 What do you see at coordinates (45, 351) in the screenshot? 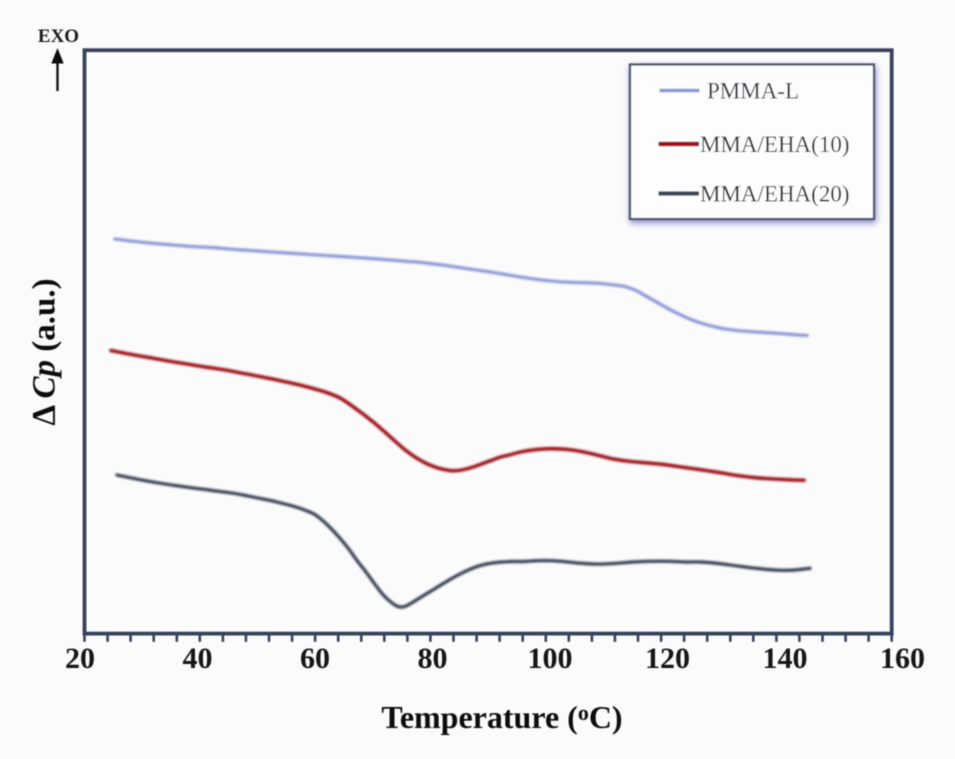
I see `svg-text: Δ Cp (a.u.)` at bounding box center [45, 351].